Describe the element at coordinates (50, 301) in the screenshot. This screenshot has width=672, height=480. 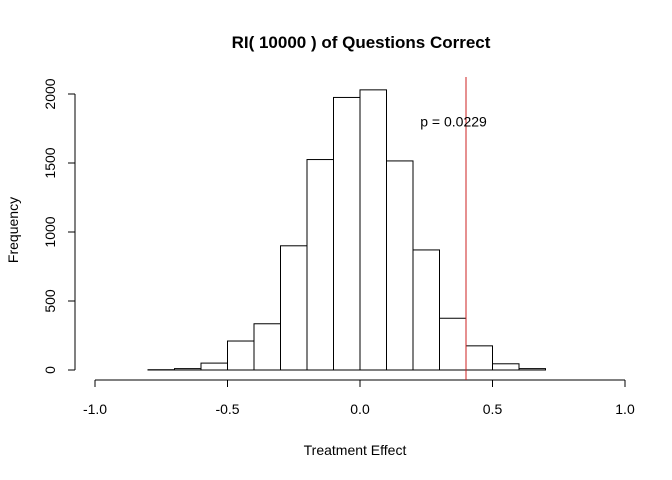
I see `y-tick-label: 500` at that location.